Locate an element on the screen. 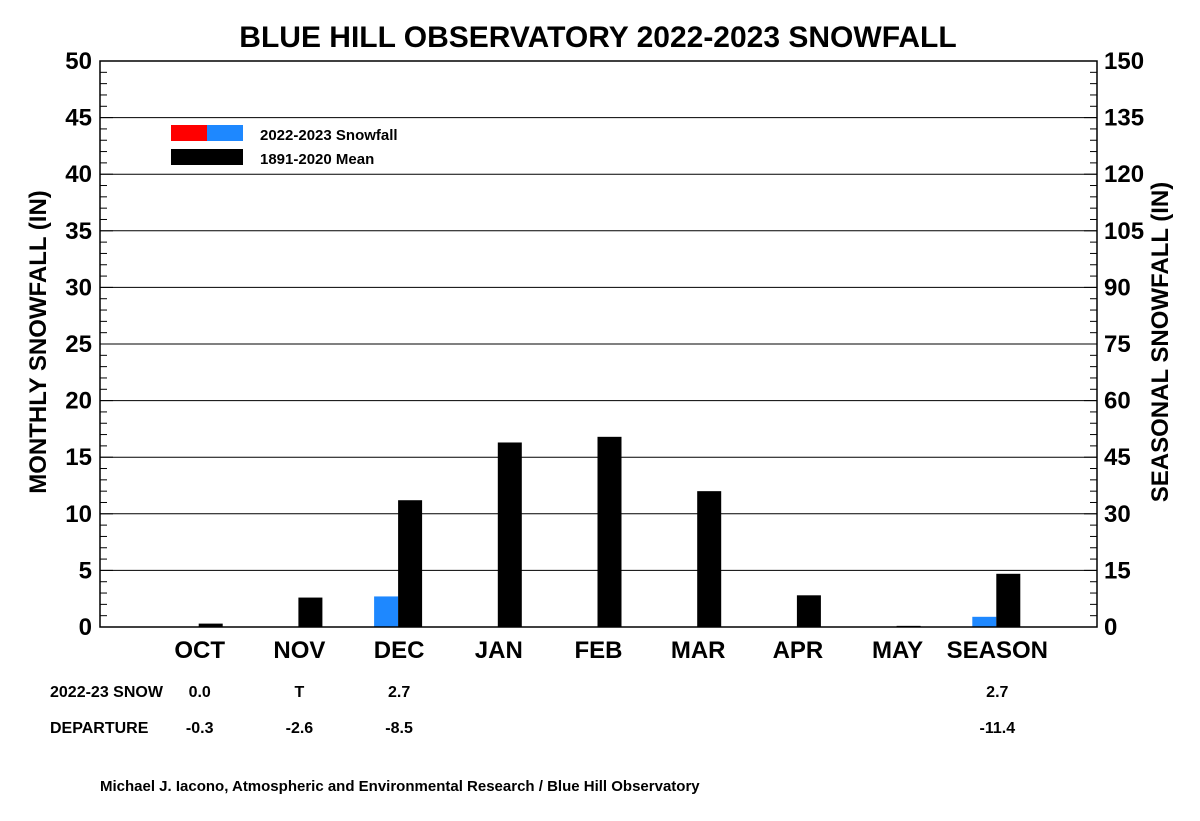  legend-swatch-red is located at coordinates (189, 133).